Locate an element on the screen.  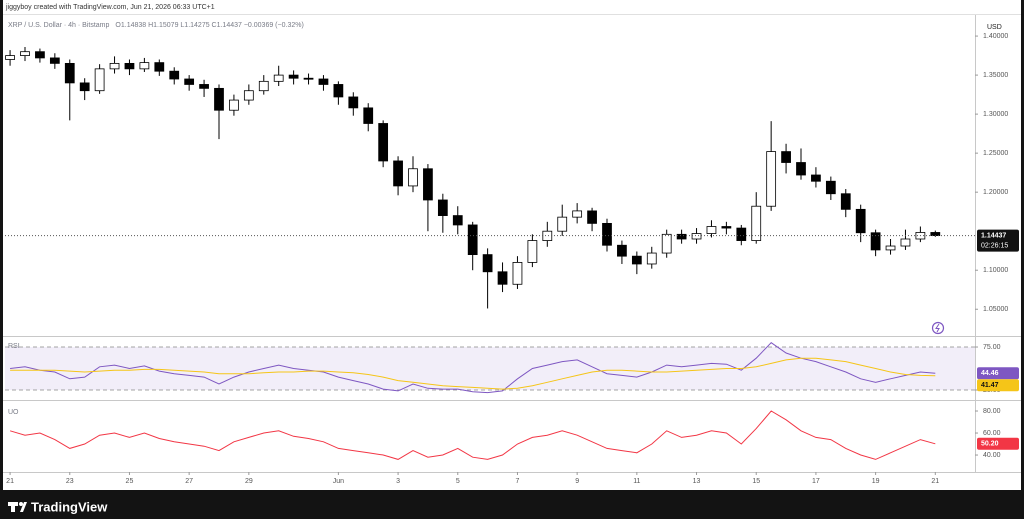
y-tick-label: 1.35000 is located at coordinates (995, 75).